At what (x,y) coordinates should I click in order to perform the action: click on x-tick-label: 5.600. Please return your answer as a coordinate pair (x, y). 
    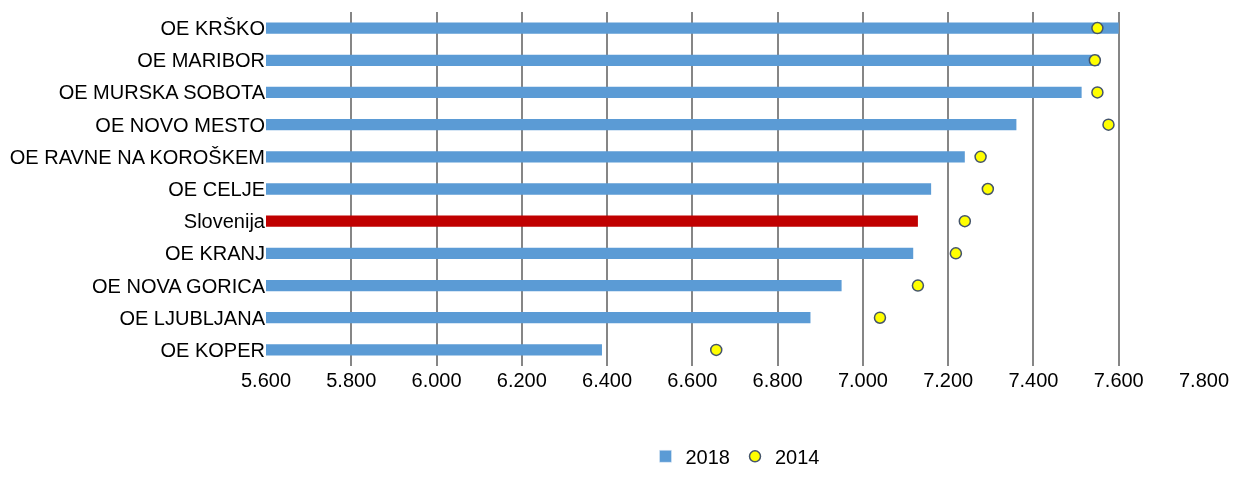
    Looking at the image, I should click on (266, 380).